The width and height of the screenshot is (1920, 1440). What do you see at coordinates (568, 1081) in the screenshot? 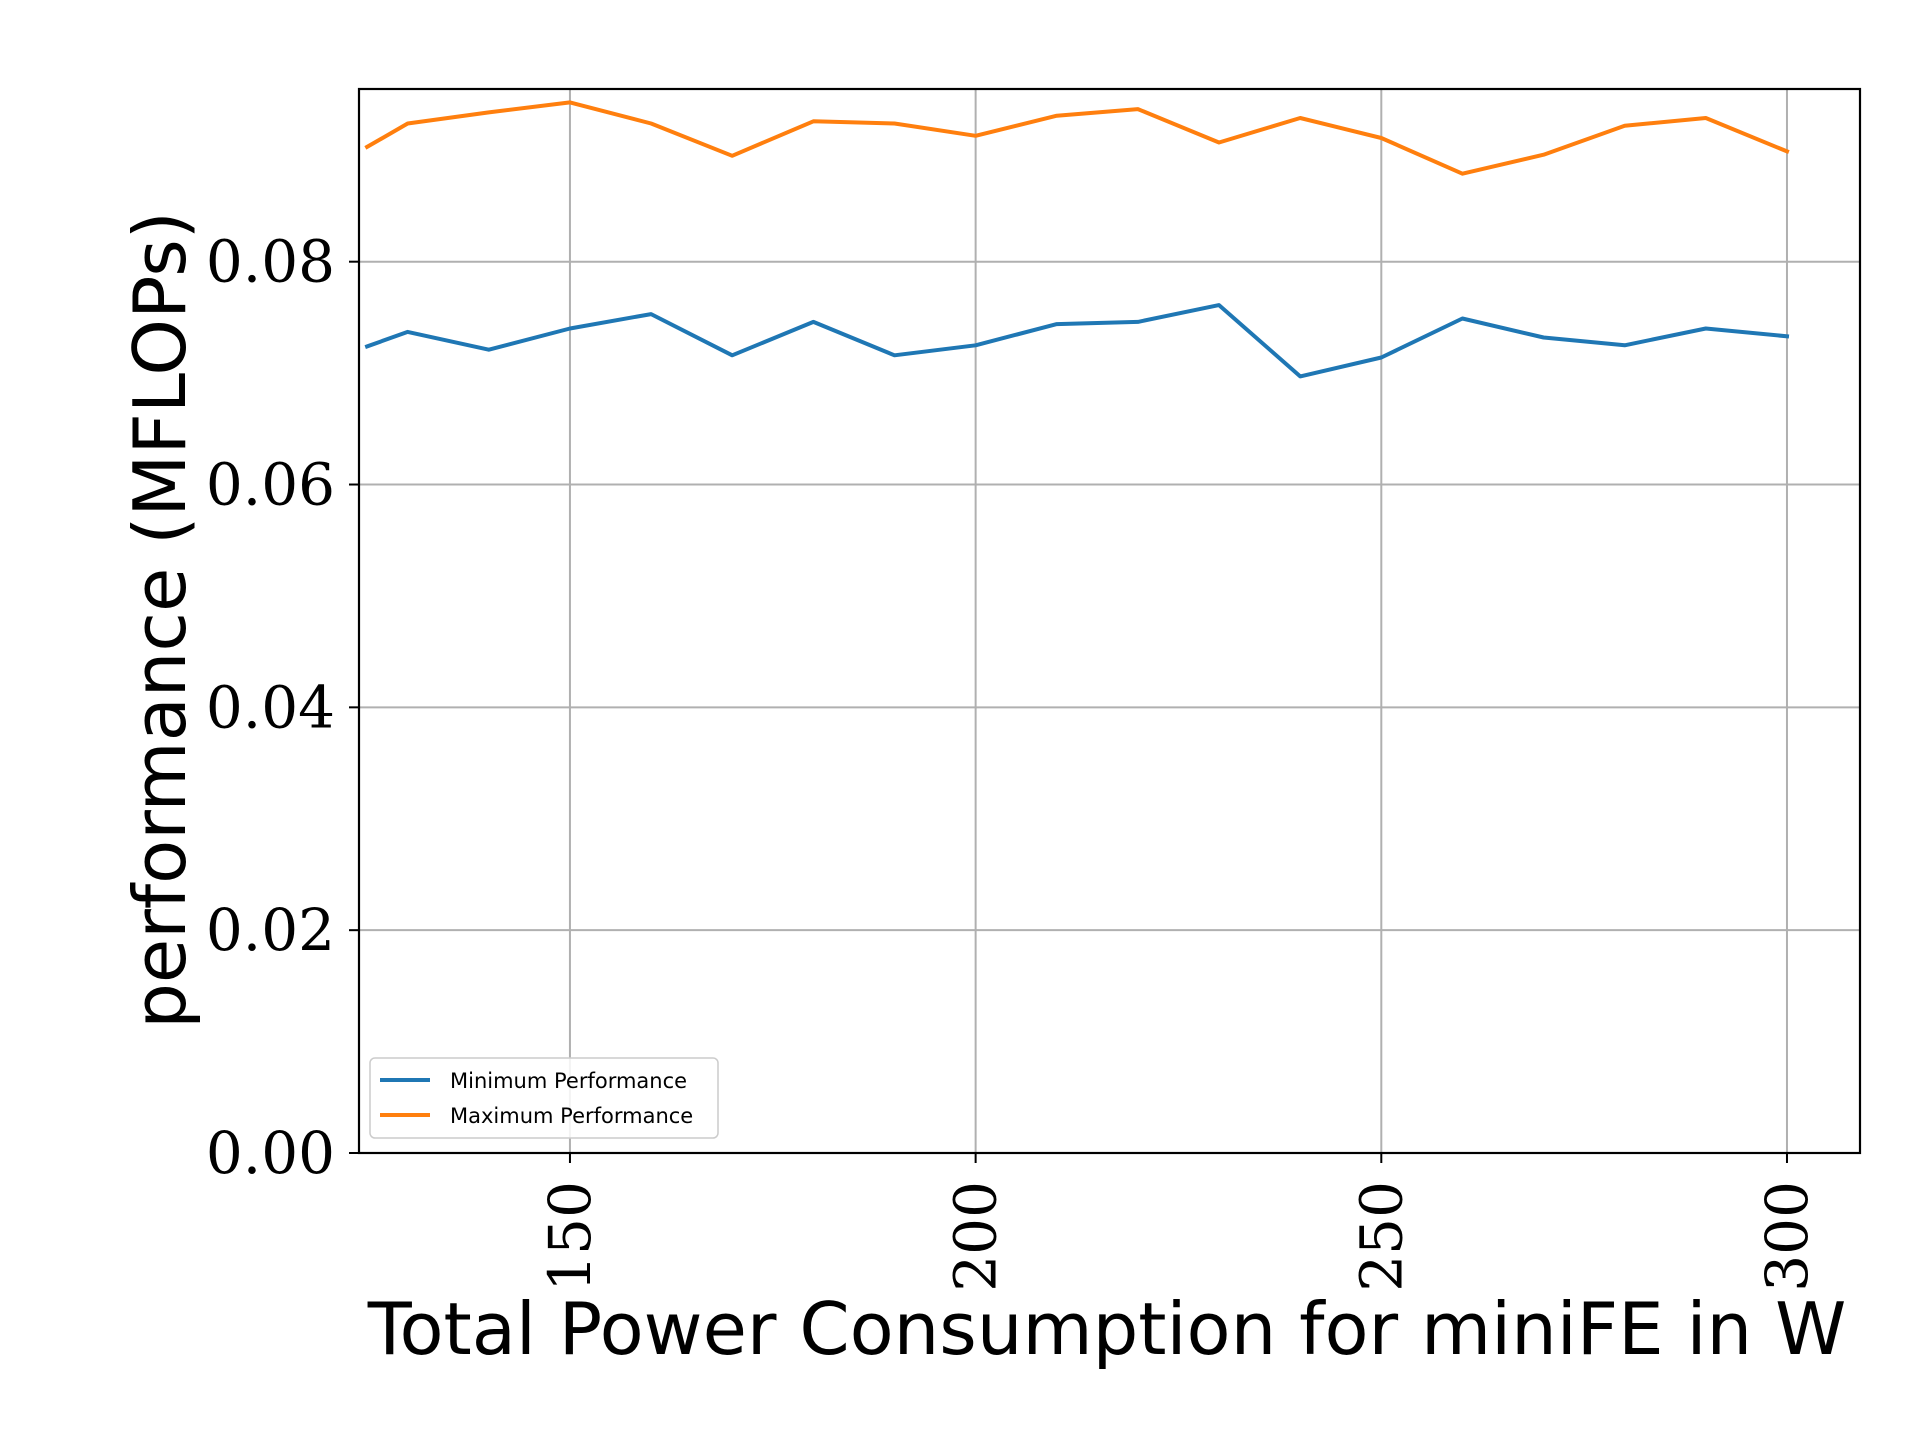
I see `legend-label-minimum-performance: Minimum Performance` at bounding box center [568, 1081].